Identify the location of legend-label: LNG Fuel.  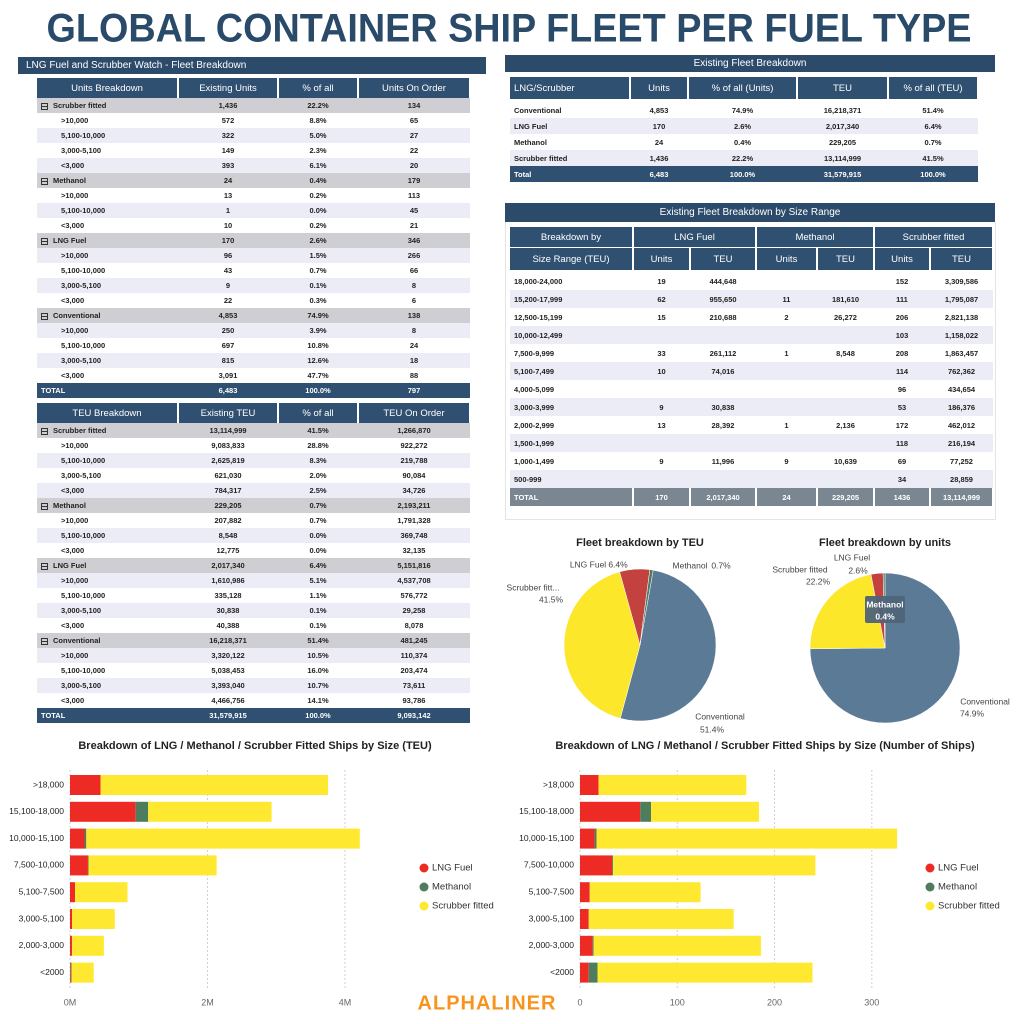
(958, 868).